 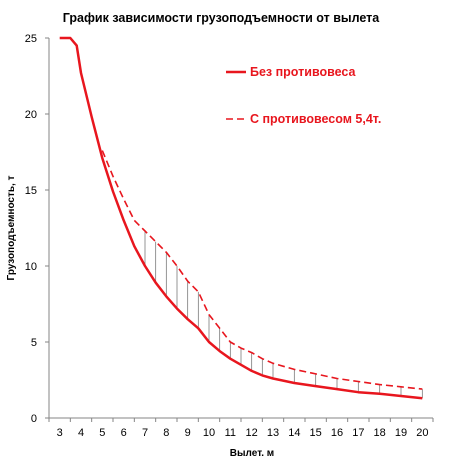 I want to click on x-tick-label: 3, so click(x=60, y=433).